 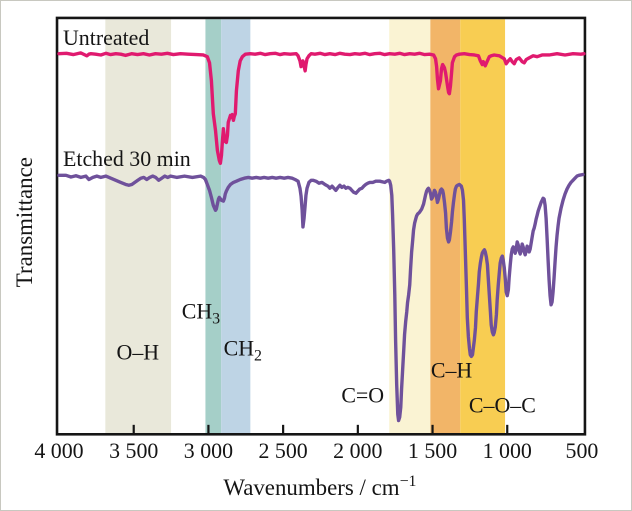 I want to click on x-tick-label-1500: 1 500, so click(x=432, y=450).